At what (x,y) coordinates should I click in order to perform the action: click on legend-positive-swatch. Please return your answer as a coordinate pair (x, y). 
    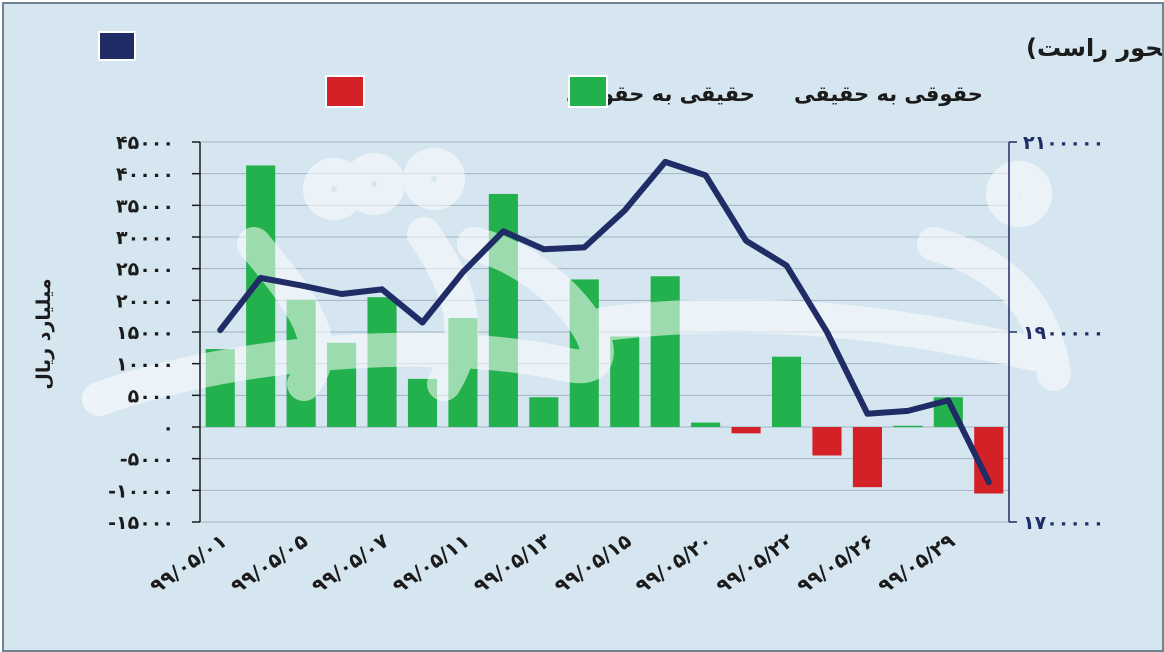
    Looking at the image, I should click on (588, 91).